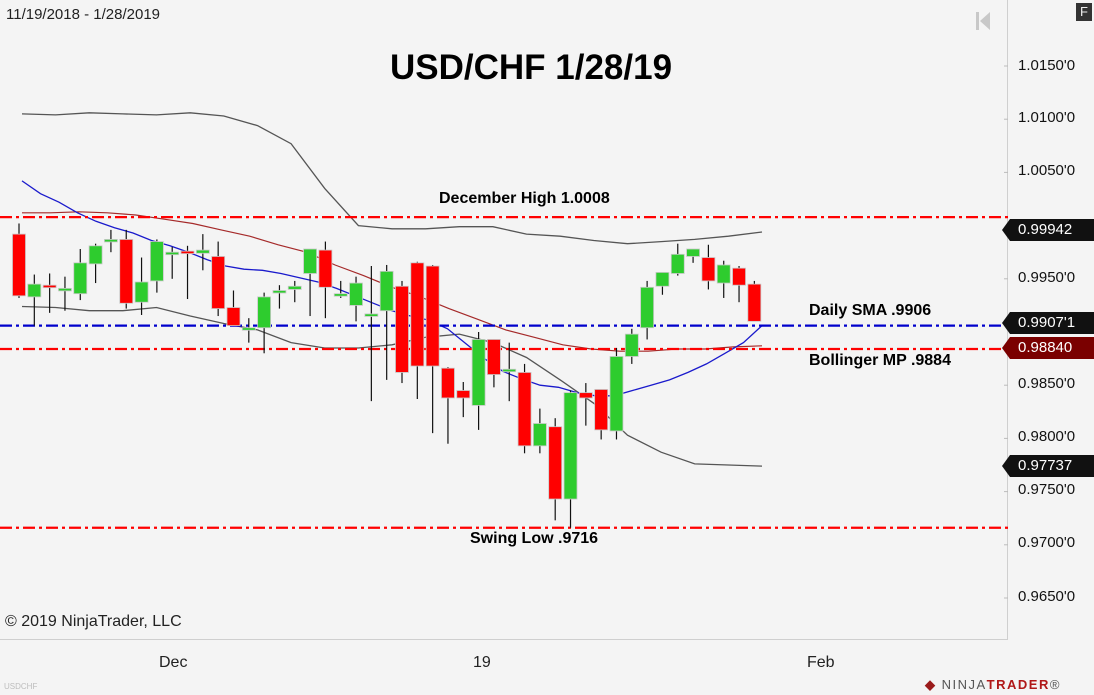  Describe the element at coordinates (21, 686) in the screenshot. I see `symbol-label: USDCHF` at that location.